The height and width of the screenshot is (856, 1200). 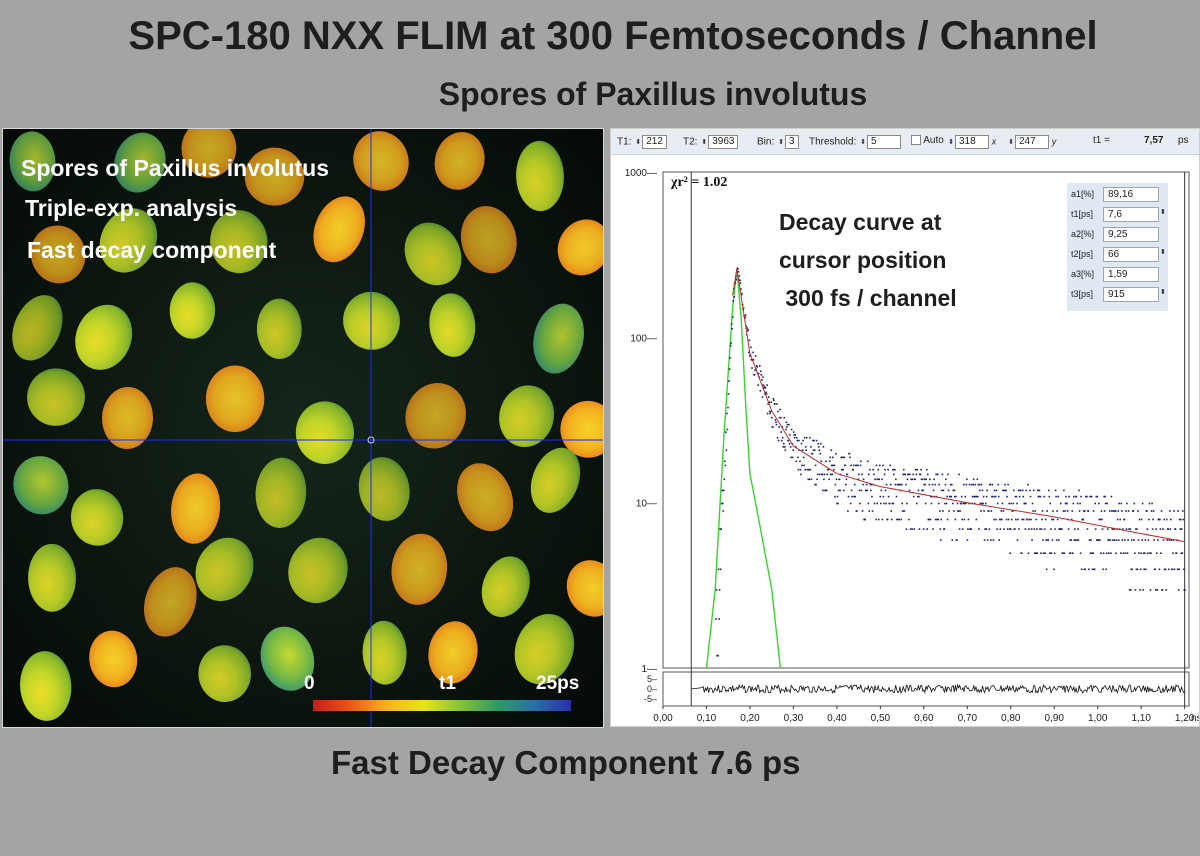 I want to click on x-control: ⬍ 318 x, so click(x=971, y=142).